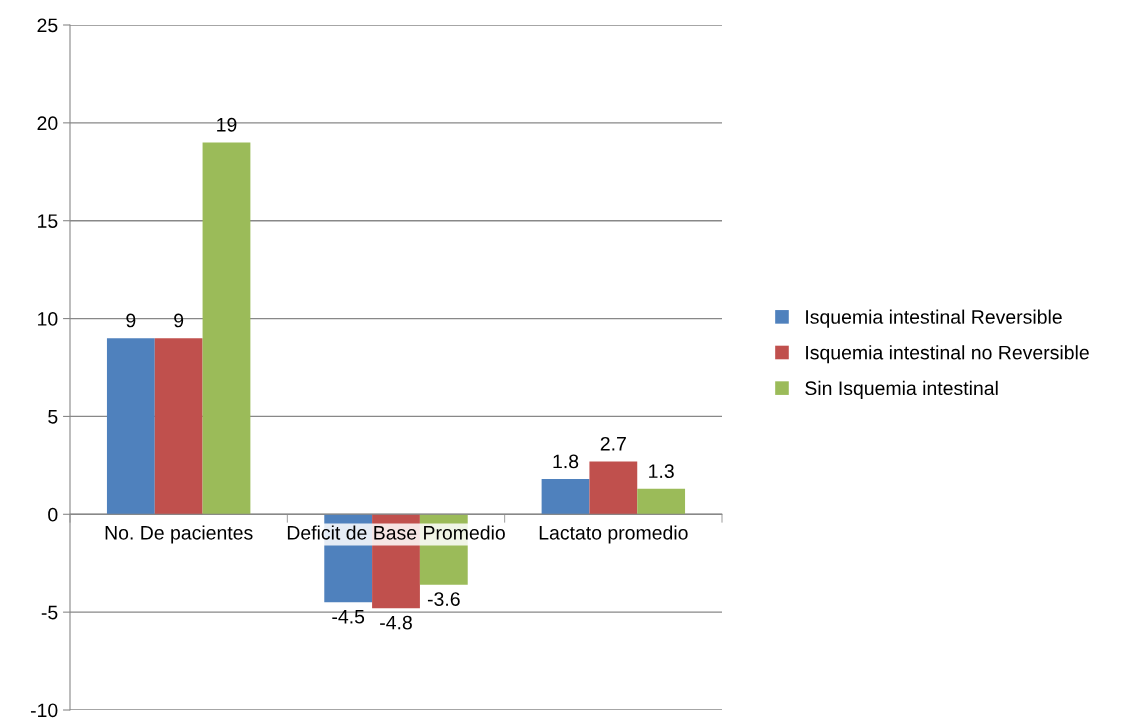 Image resolution: width=1148 pixels, height=723 pixels. I want to click on data-label: -4.8, so click(396, 622).